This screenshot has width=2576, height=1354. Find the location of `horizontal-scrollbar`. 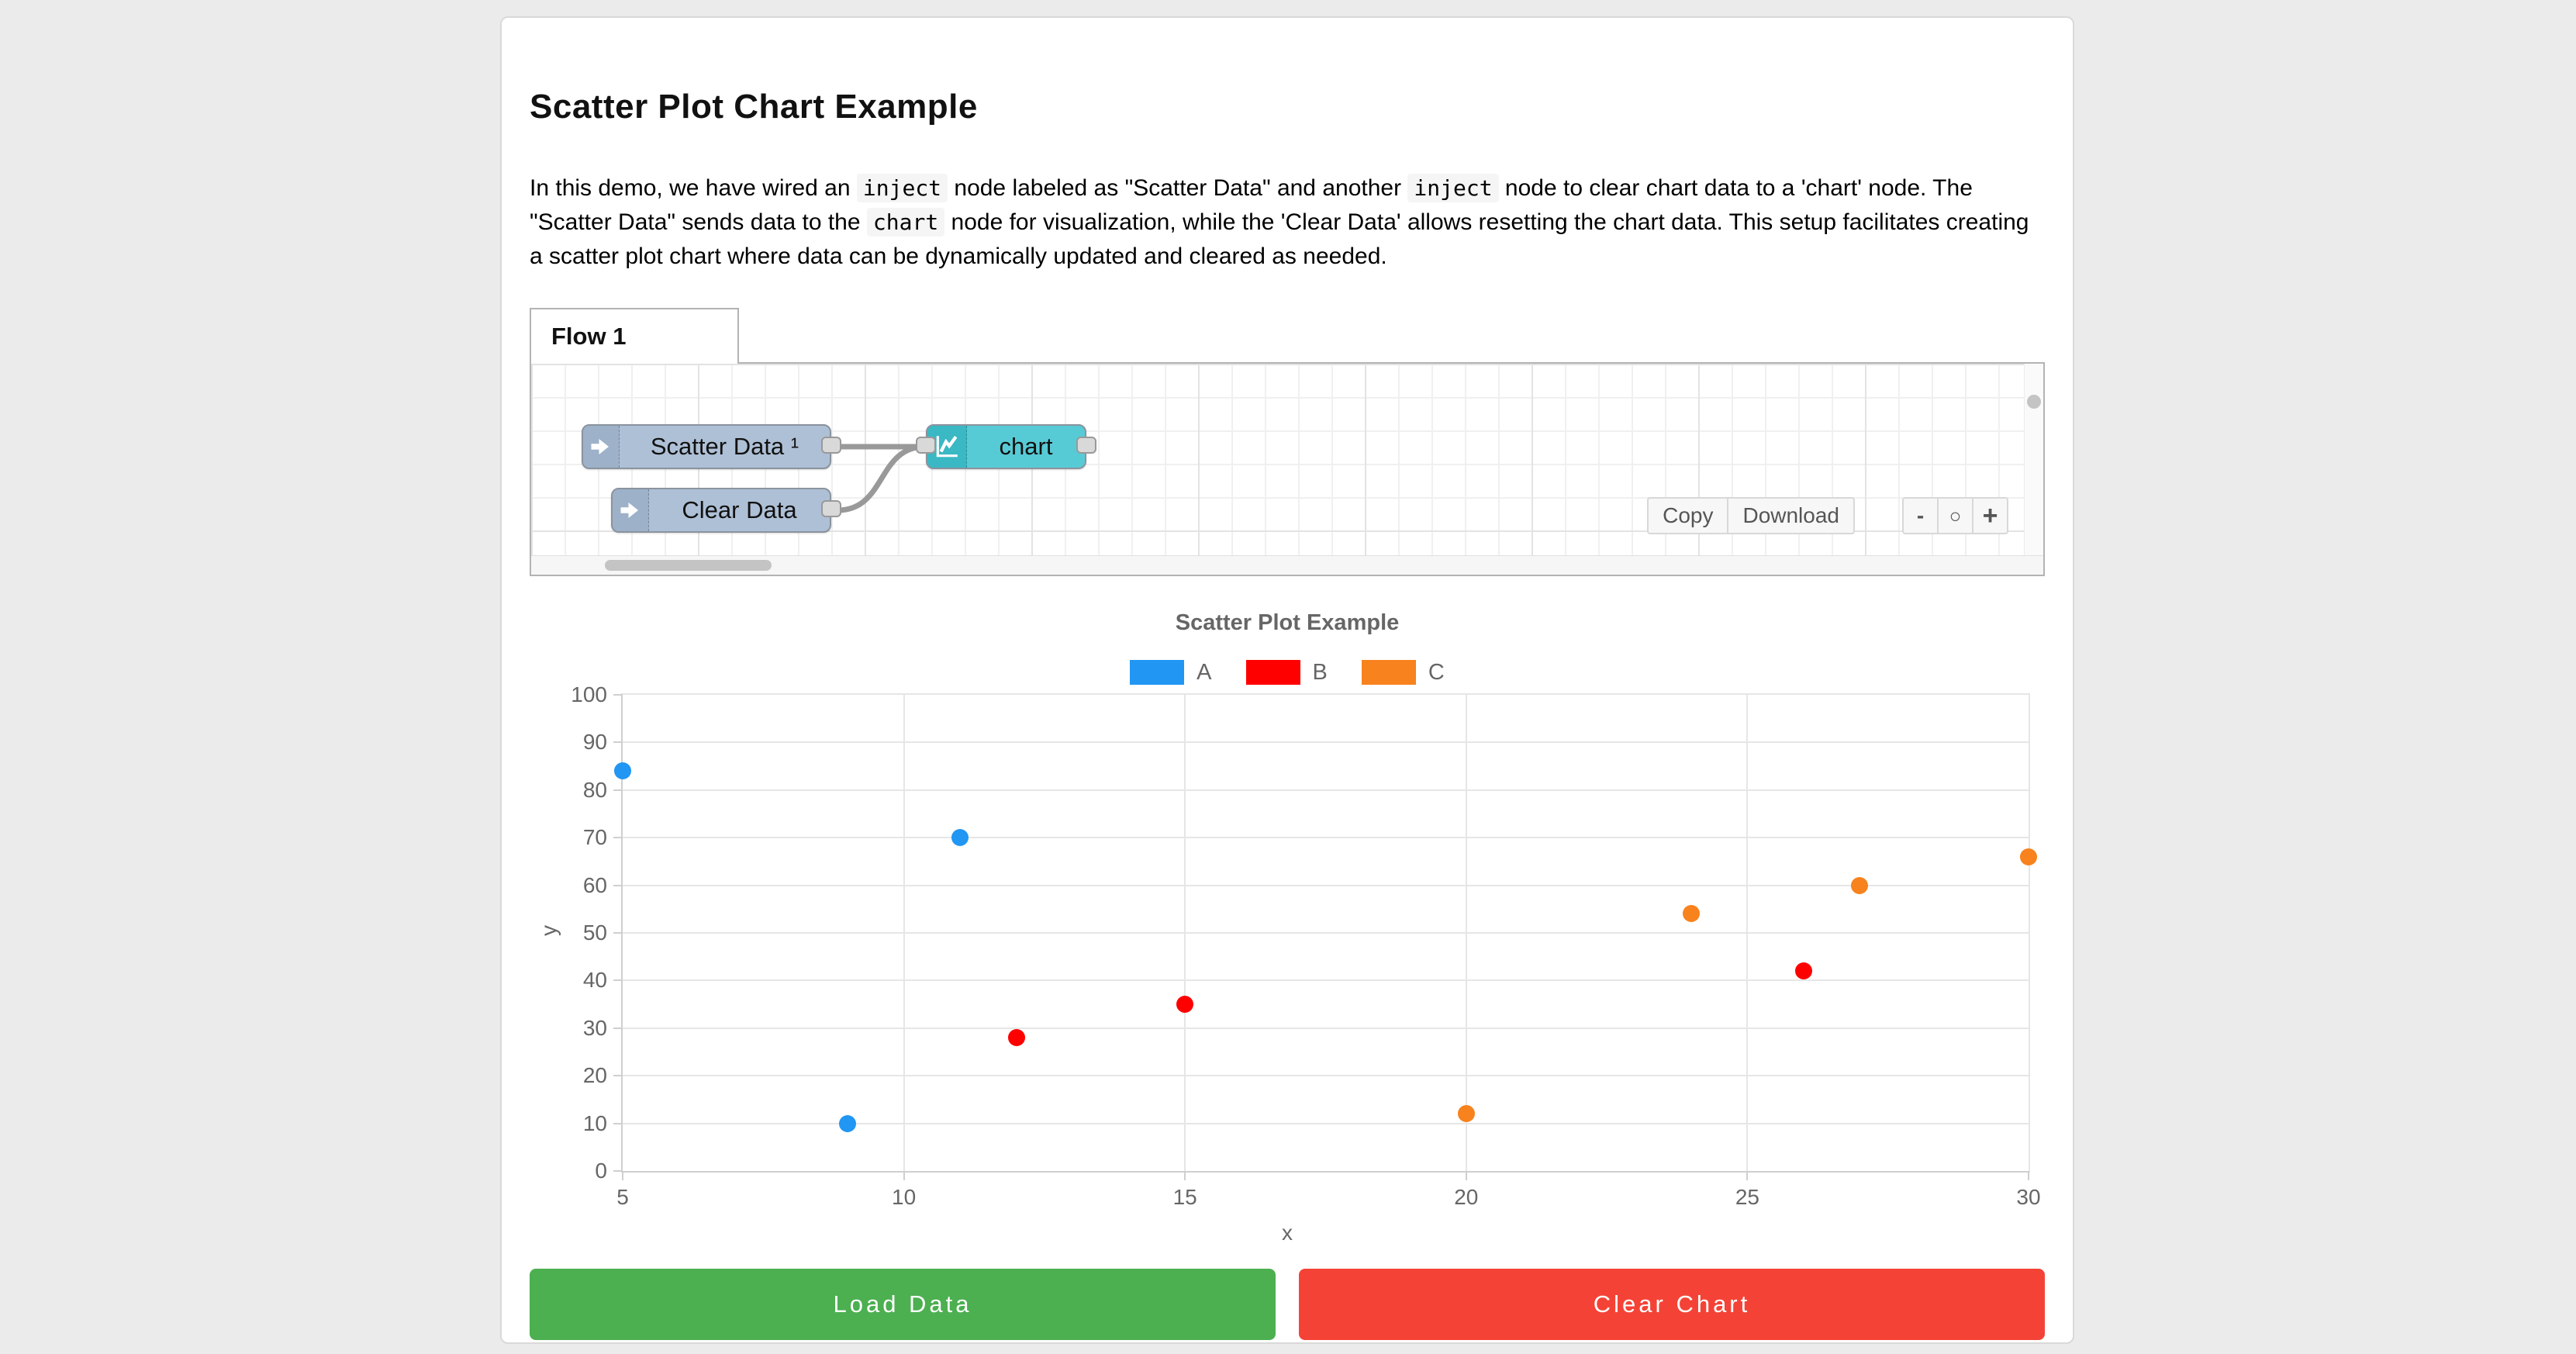

horizontal-scrollbar is located at coordinates (1287, 565).